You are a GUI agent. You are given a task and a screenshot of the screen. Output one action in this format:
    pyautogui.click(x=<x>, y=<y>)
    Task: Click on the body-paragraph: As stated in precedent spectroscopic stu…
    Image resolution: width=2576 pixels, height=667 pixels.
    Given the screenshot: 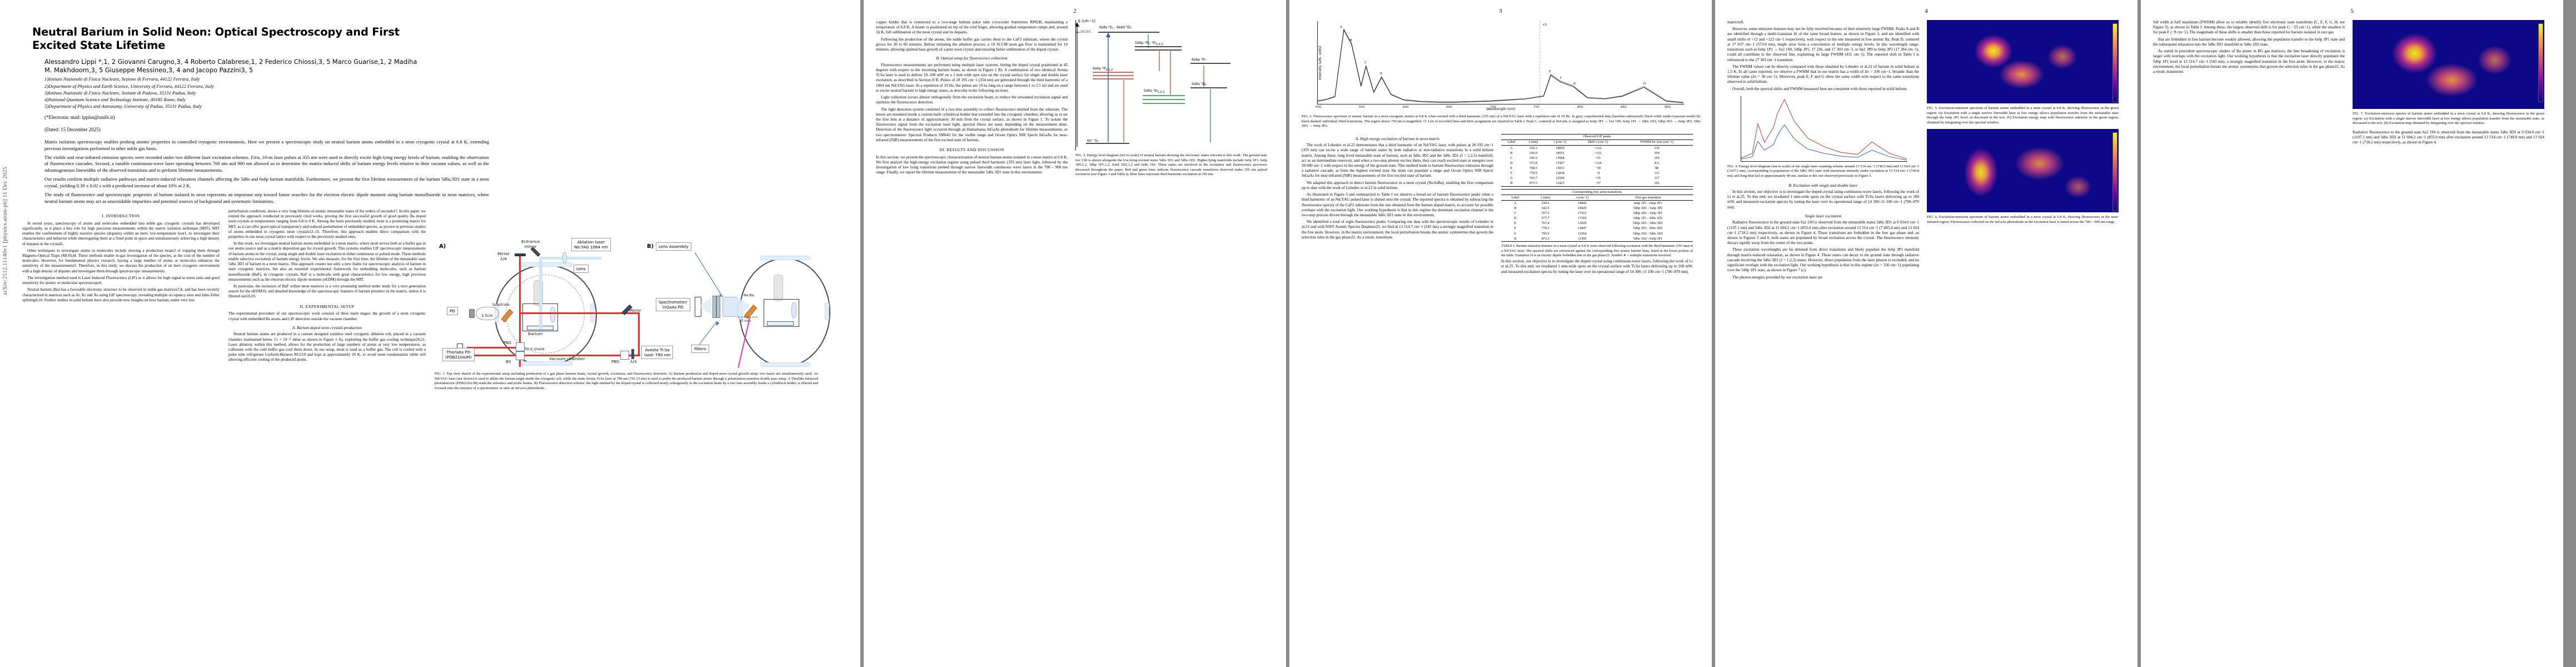 What is the action you would take?
    pyautogui.click(x=2249, y=61)
    